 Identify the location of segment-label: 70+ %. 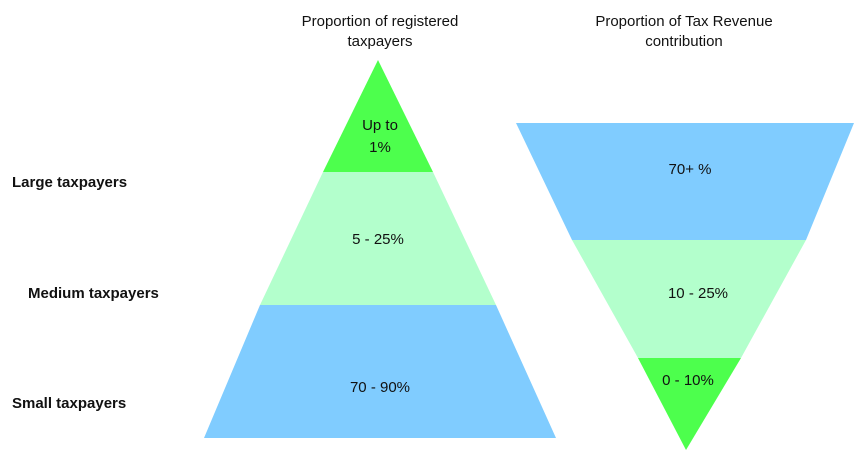
(690, 169).